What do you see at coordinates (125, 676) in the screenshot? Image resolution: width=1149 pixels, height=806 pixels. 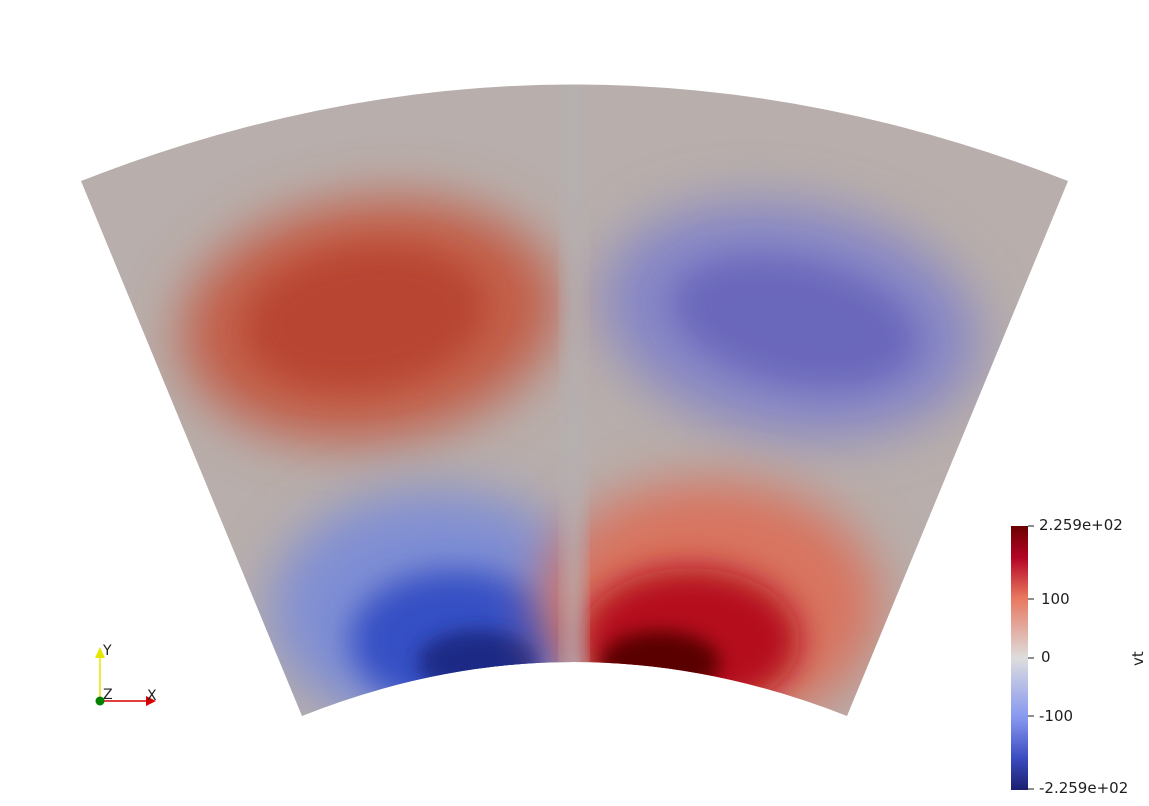 I see `orientation-axes` at bounding box center [125, 676].